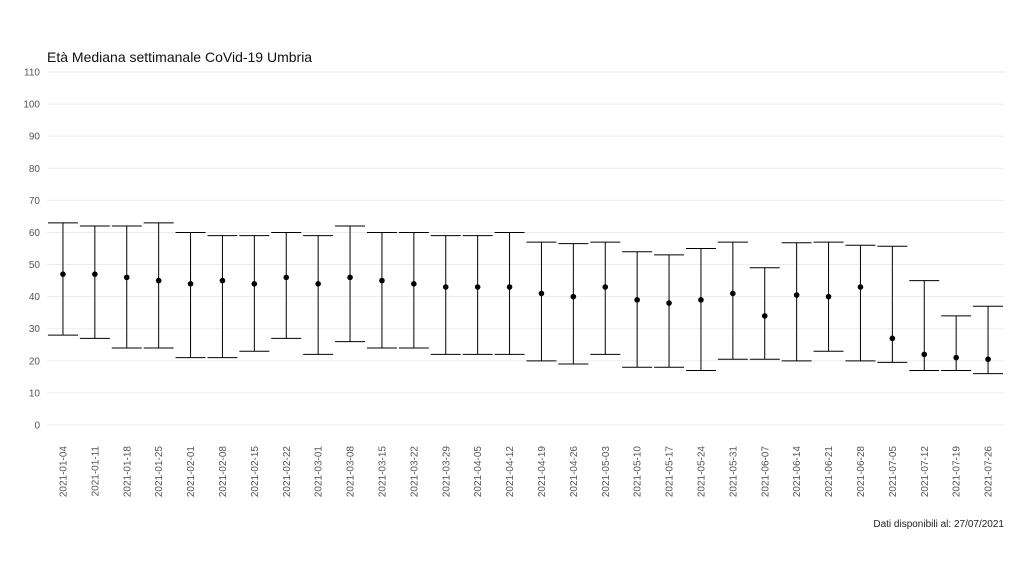  What do you see at coordinates (95, 471) in the screenshot?
I see `x-tick-label: 2021-01-11` at bounding box center [95, 471].